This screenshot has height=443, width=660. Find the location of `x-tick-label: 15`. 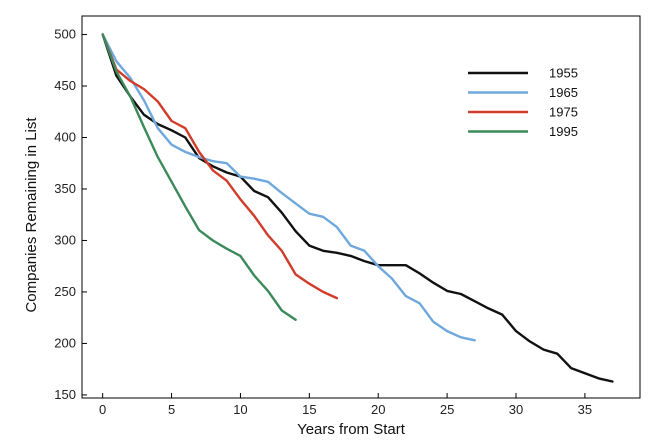

x-tick-label: 15 is located at coordinates (309, 409).